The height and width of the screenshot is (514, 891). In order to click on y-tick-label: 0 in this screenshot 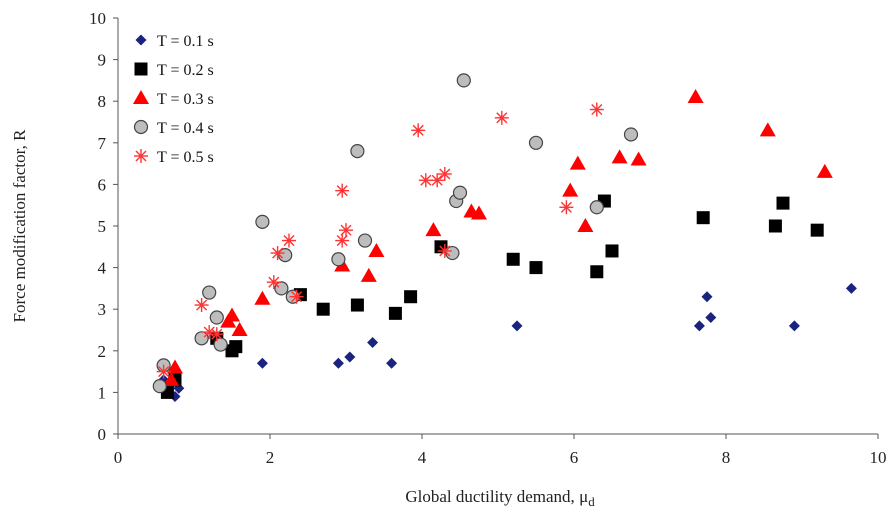, I will do `click(102, 434)`.